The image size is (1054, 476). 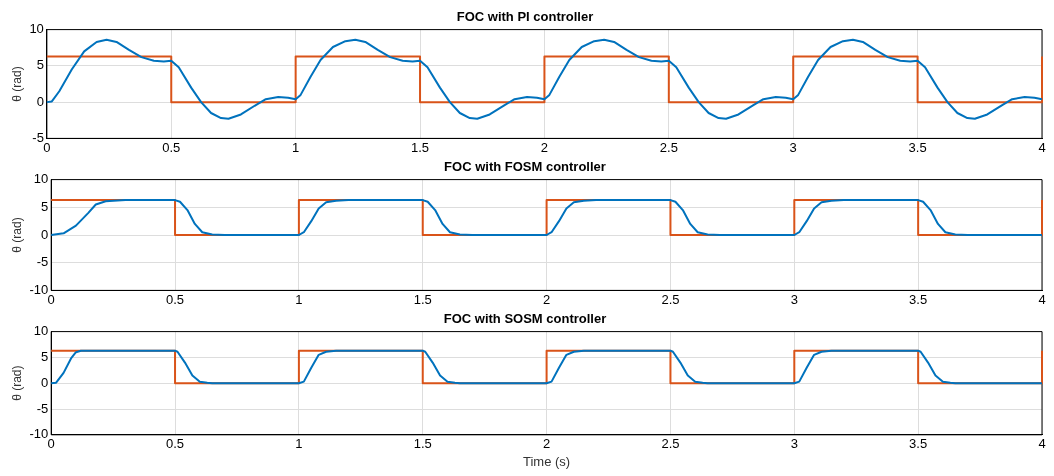 I want to click on x-axis-title: Time (s), so click(x=547, y=461).